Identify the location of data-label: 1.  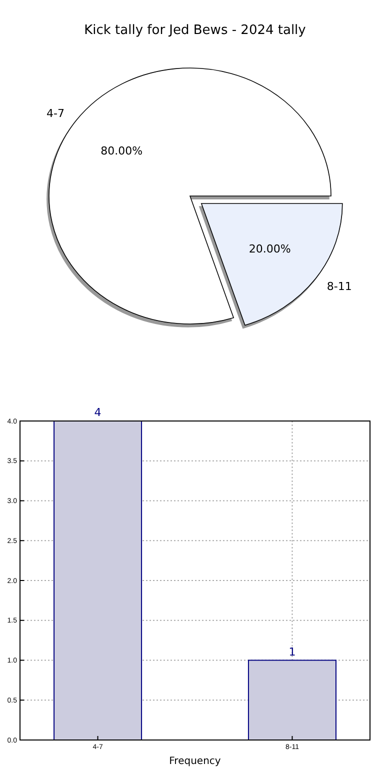
(292, 651).